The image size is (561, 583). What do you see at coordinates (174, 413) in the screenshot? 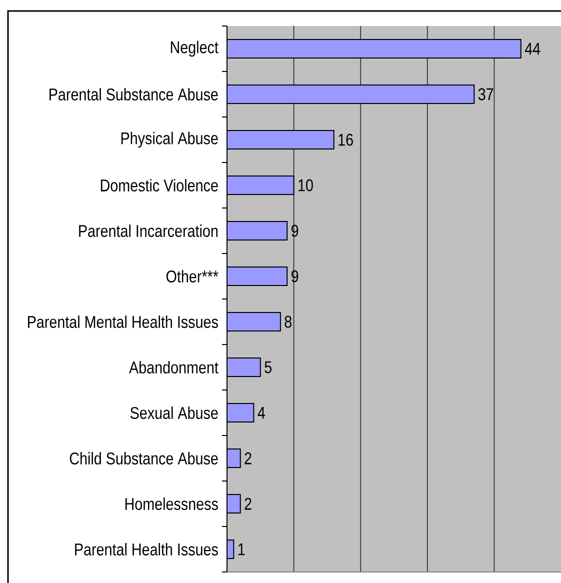
I see `y-tick-label: Sexual Abuse` at bounding box center [174, 413].